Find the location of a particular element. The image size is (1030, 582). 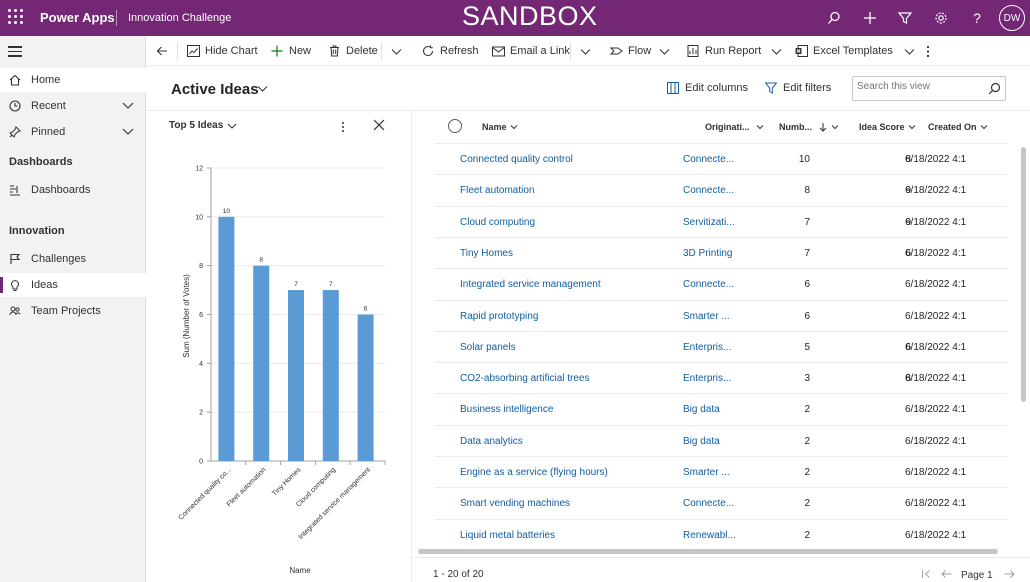

sidebar-item-dashboards: Dashboards is located at coordinates (73, 190).